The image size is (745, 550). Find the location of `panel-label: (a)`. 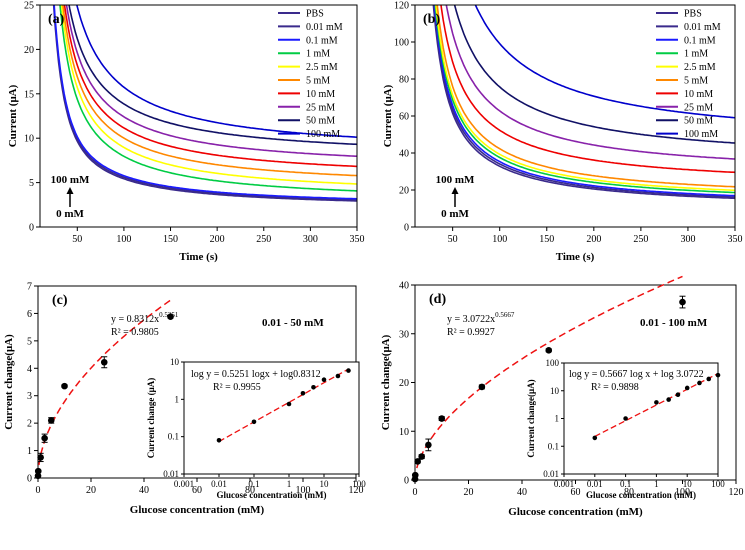

panel-label: (a) is located at coordinates (56, 19).